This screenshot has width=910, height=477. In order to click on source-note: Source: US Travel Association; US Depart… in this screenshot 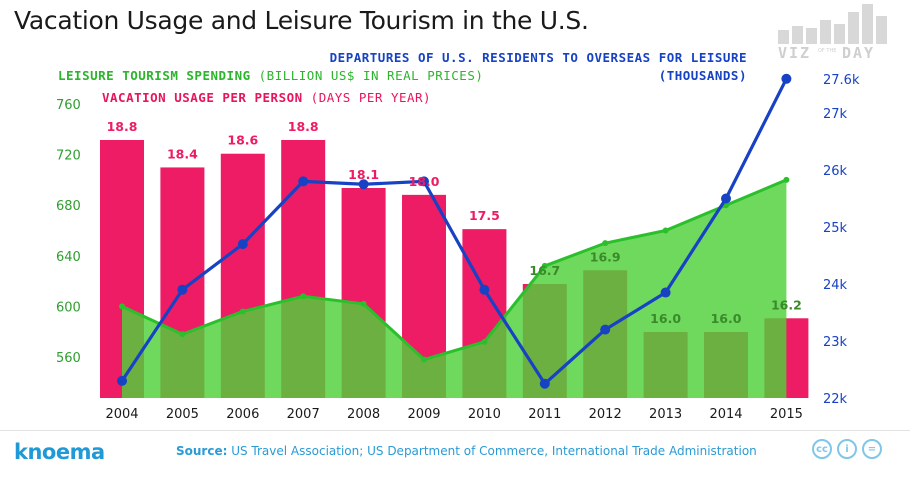, I will do `click(466, 451)`.